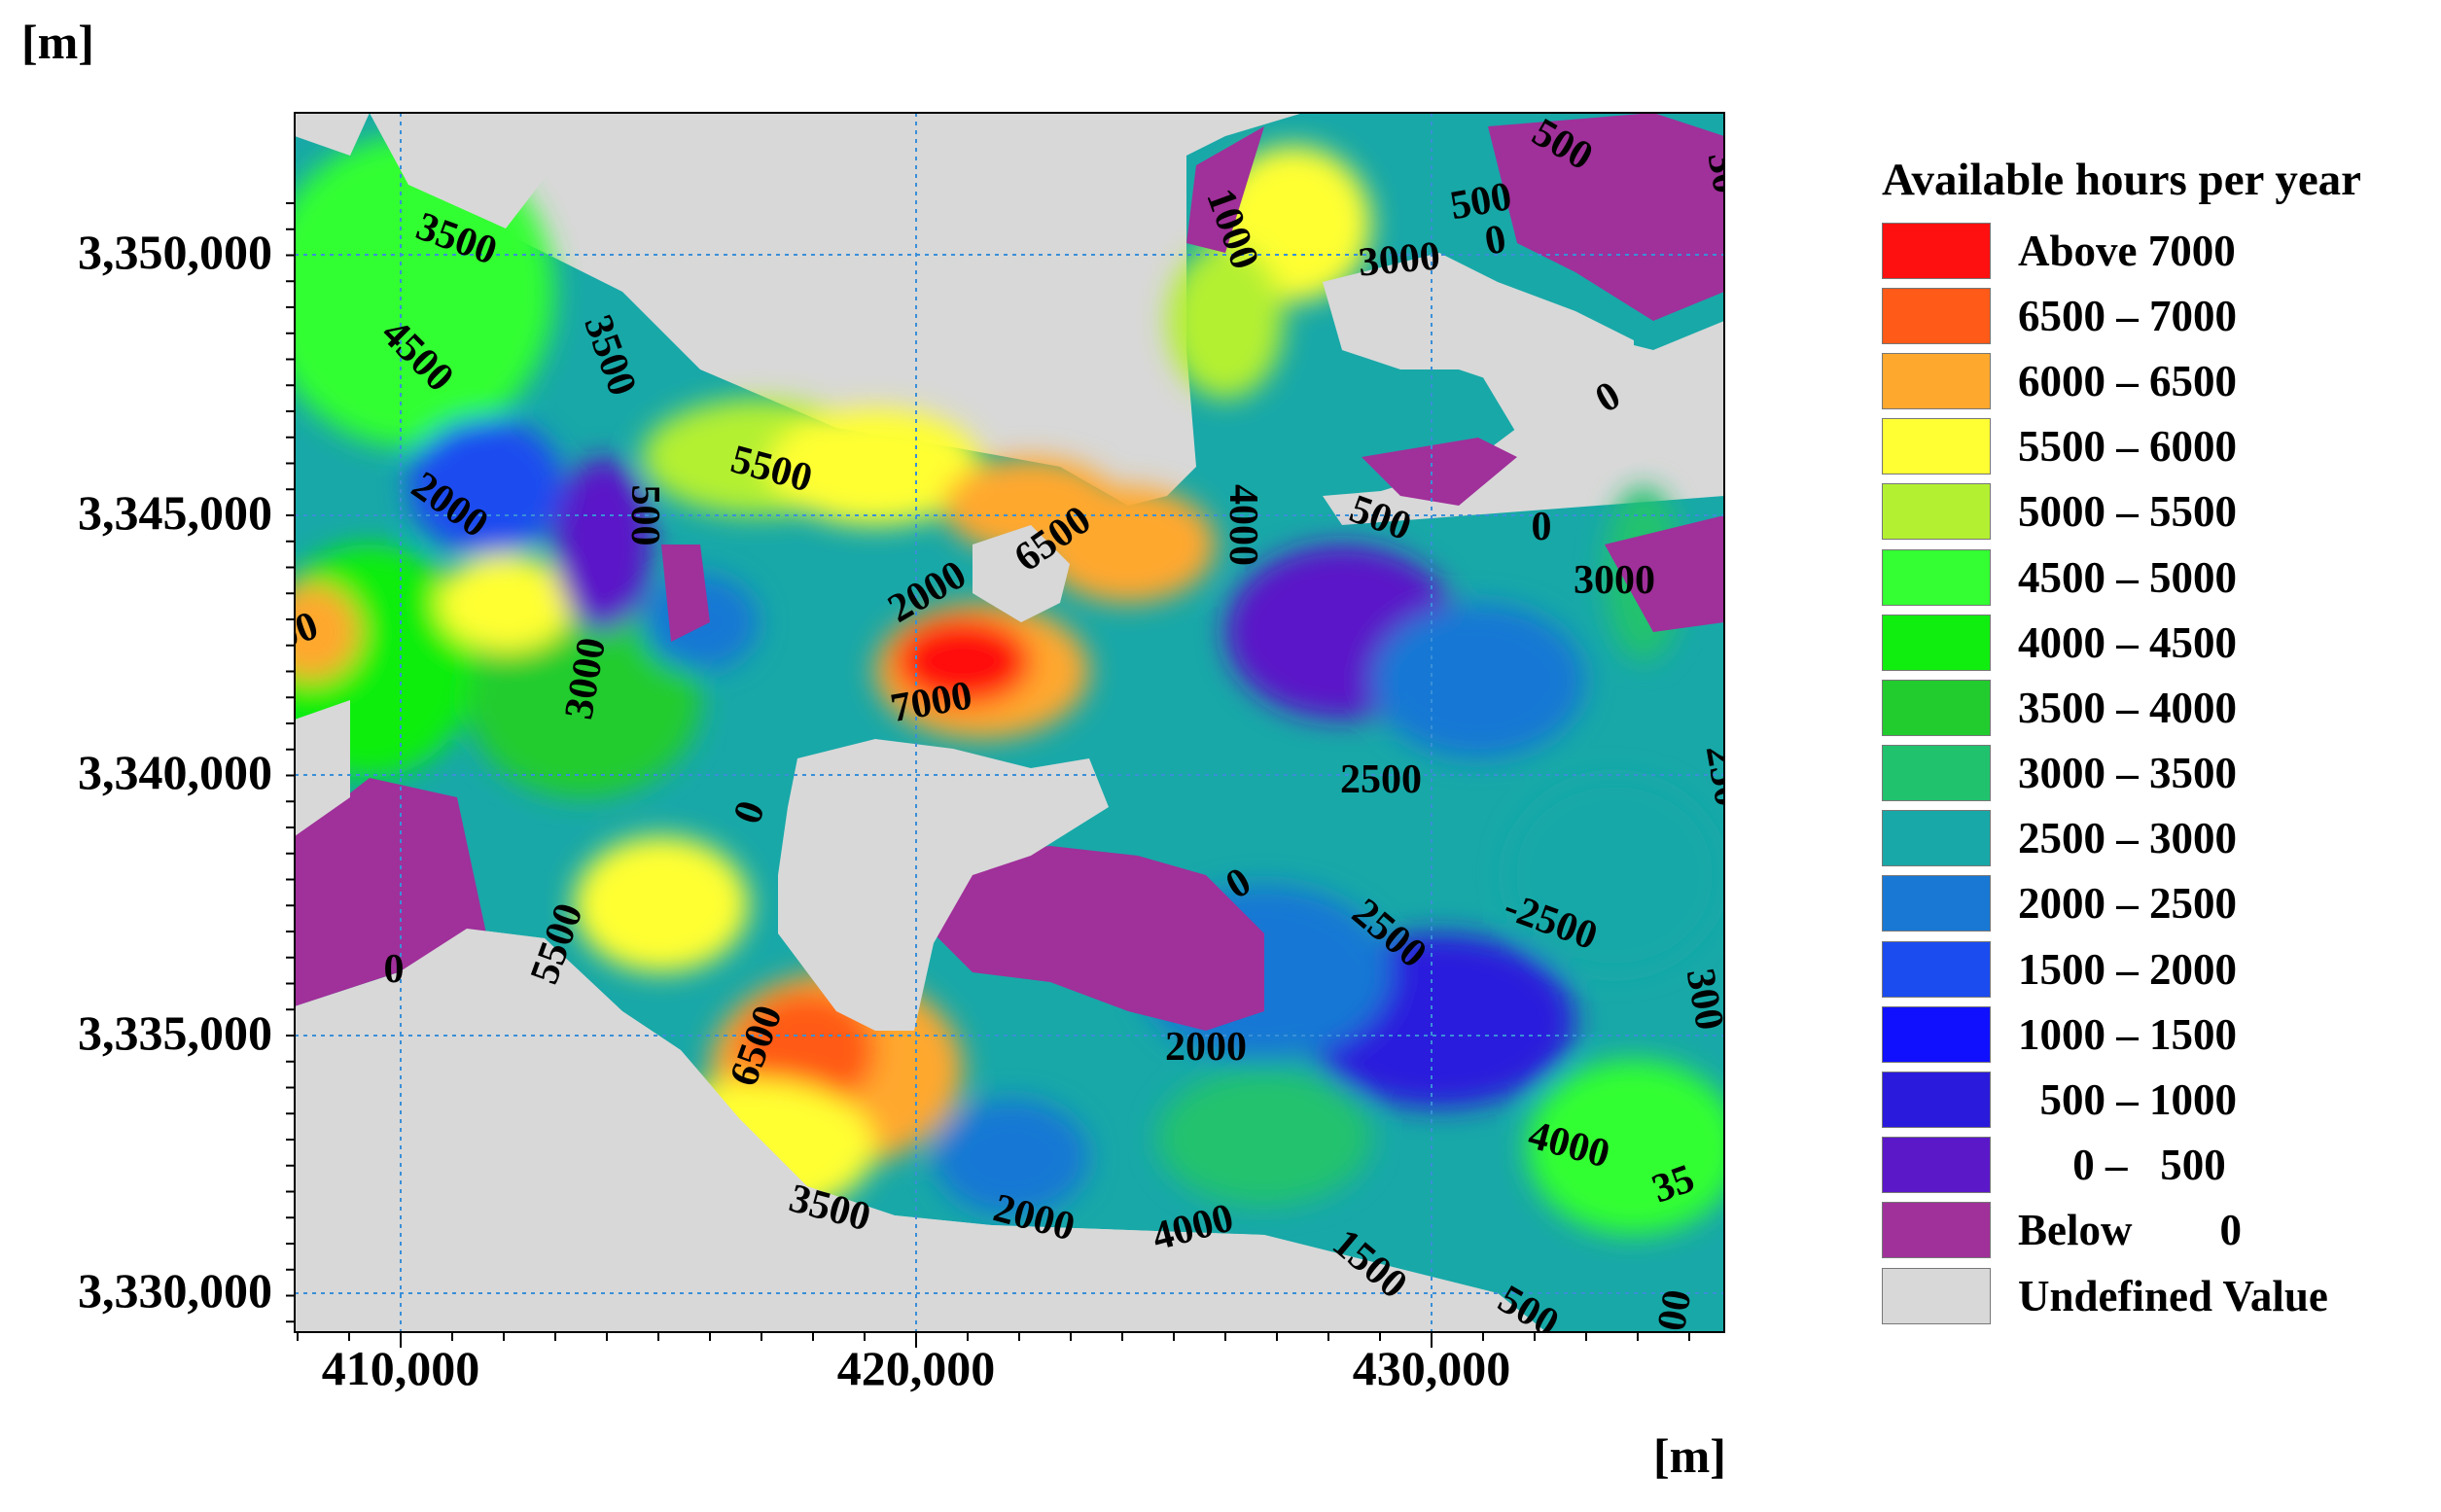 The height and width of the screenshot is (1512, 2441). I want to click on legend-label: 500 – 1000, so click(2128, 1100).